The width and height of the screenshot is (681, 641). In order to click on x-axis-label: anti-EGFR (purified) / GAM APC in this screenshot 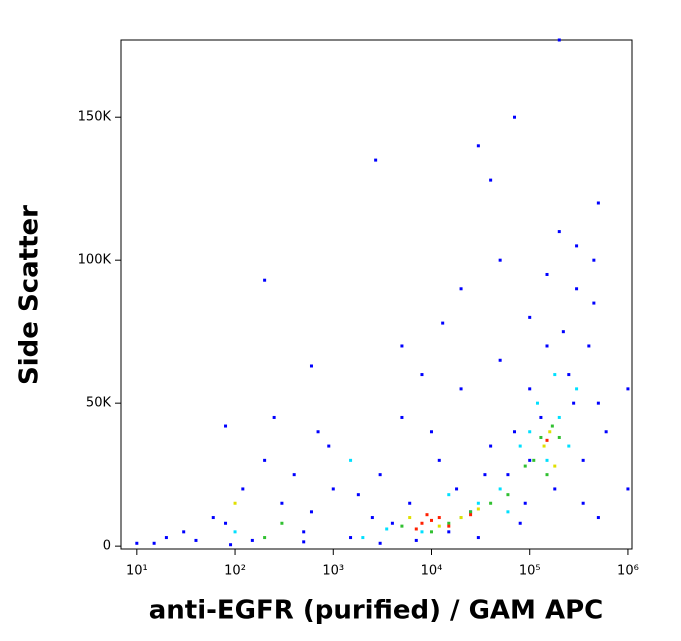, I will do `click(376, 611)`.